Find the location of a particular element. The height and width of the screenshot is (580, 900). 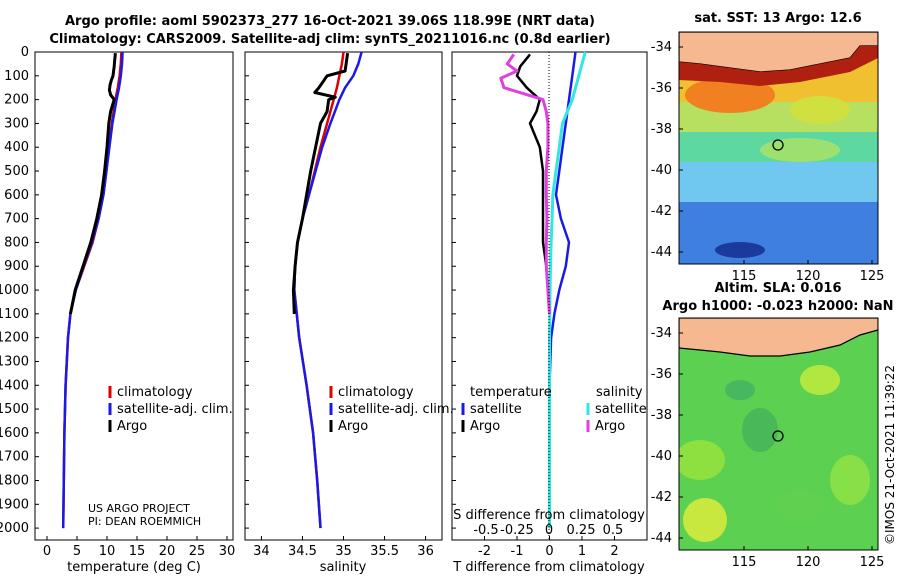

x-tick-label: 35 is located at coordinates (343, 551).